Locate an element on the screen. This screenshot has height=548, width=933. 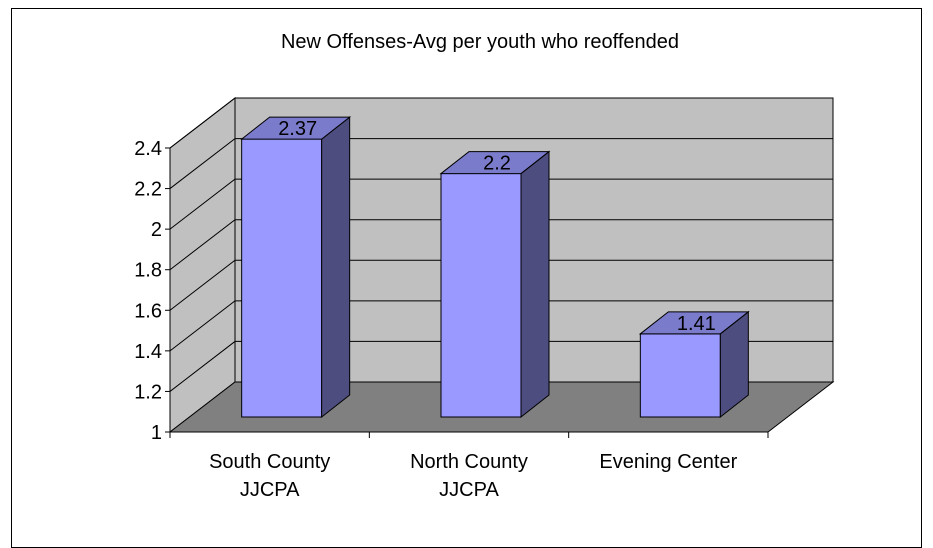
data-label: 2.37 is located at coordinates (297, 129).